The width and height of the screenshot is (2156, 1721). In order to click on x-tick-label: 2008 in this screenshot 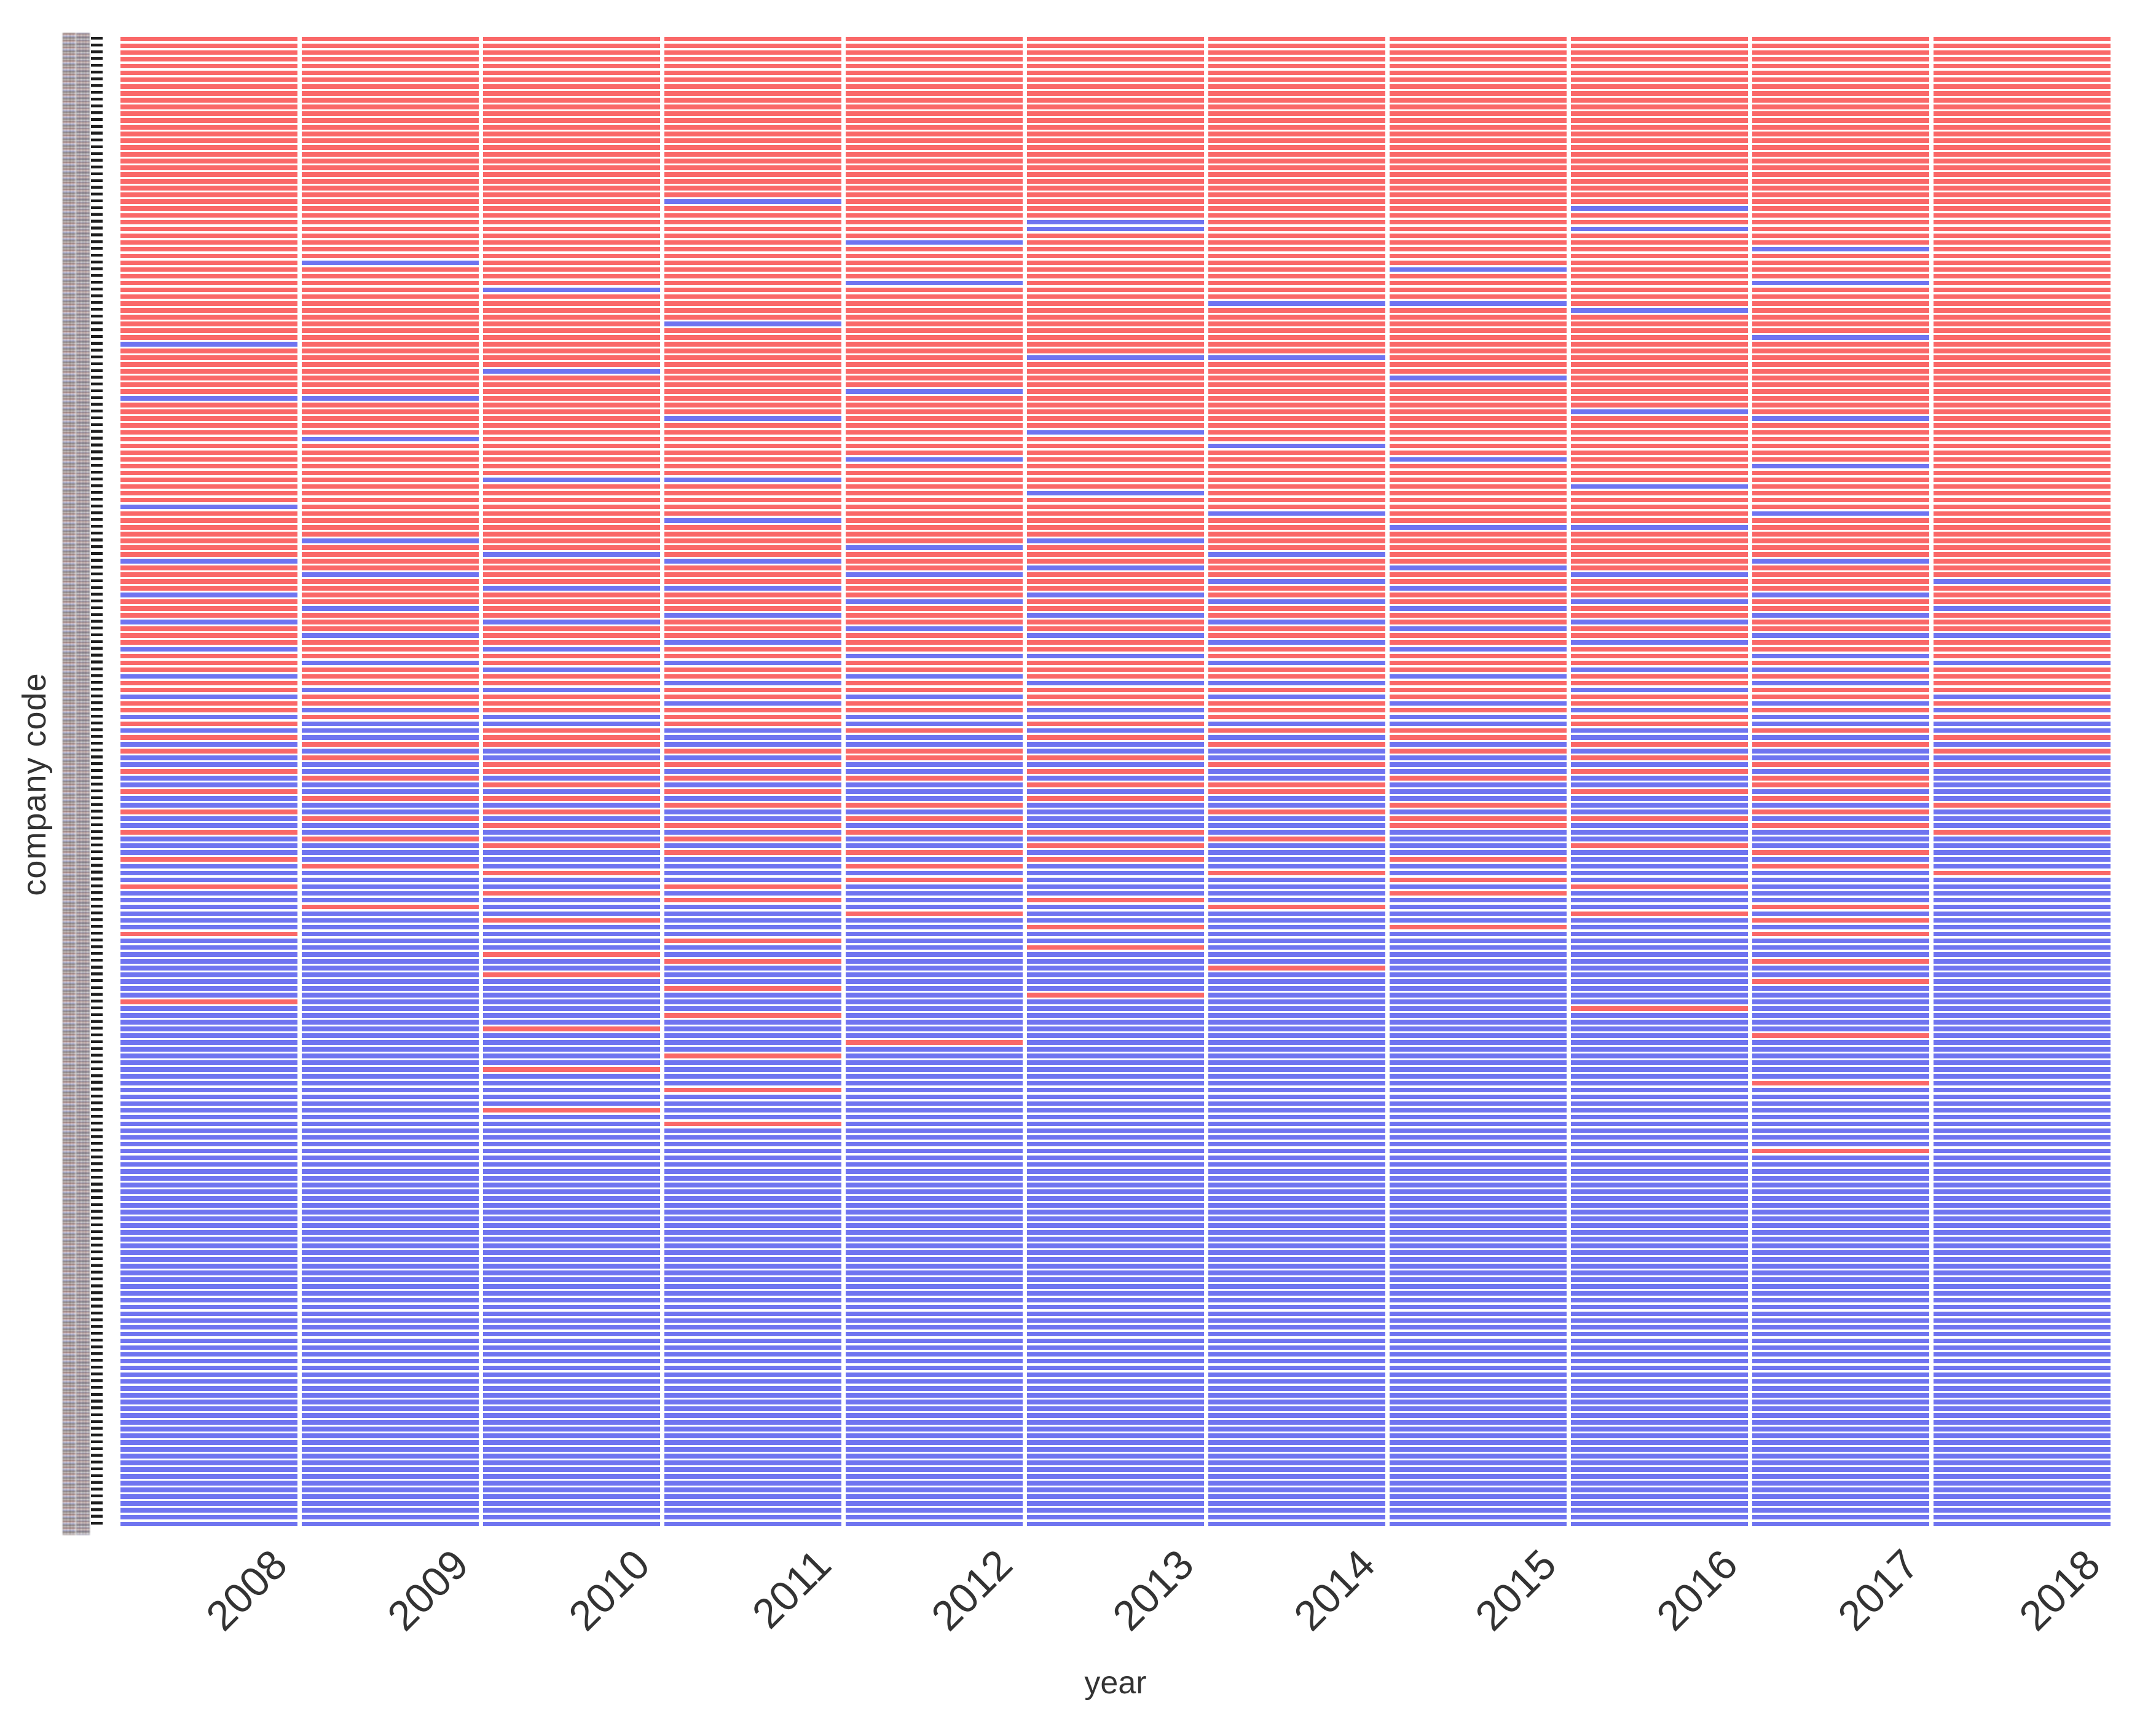, I will do `click(247, 1590)`.